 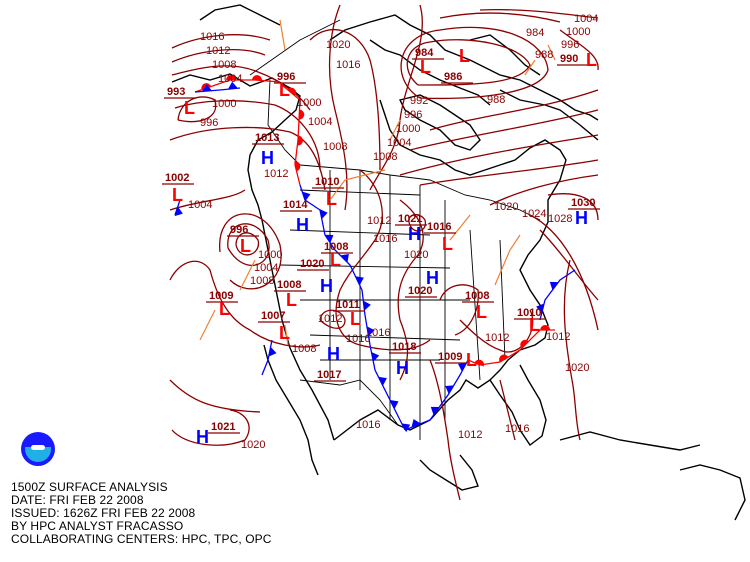 What do you see at coordinates (239, 230) in the screenshot?
I see `center-pressure-value: 996` at bounding box center [239, 230].